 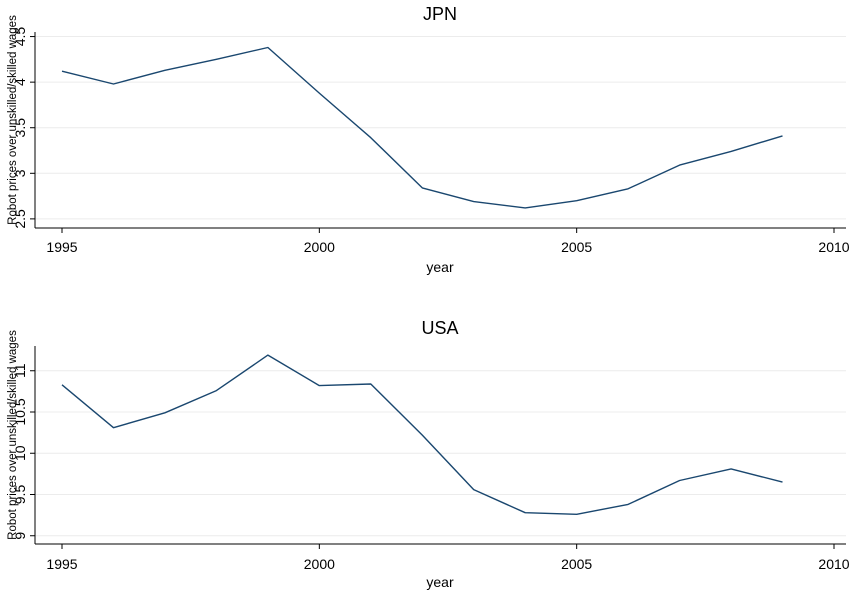 What do you see at coordinates (439, 328) in the screenshot?
I see `chart-title: USA` at bounding box center [439, 328].